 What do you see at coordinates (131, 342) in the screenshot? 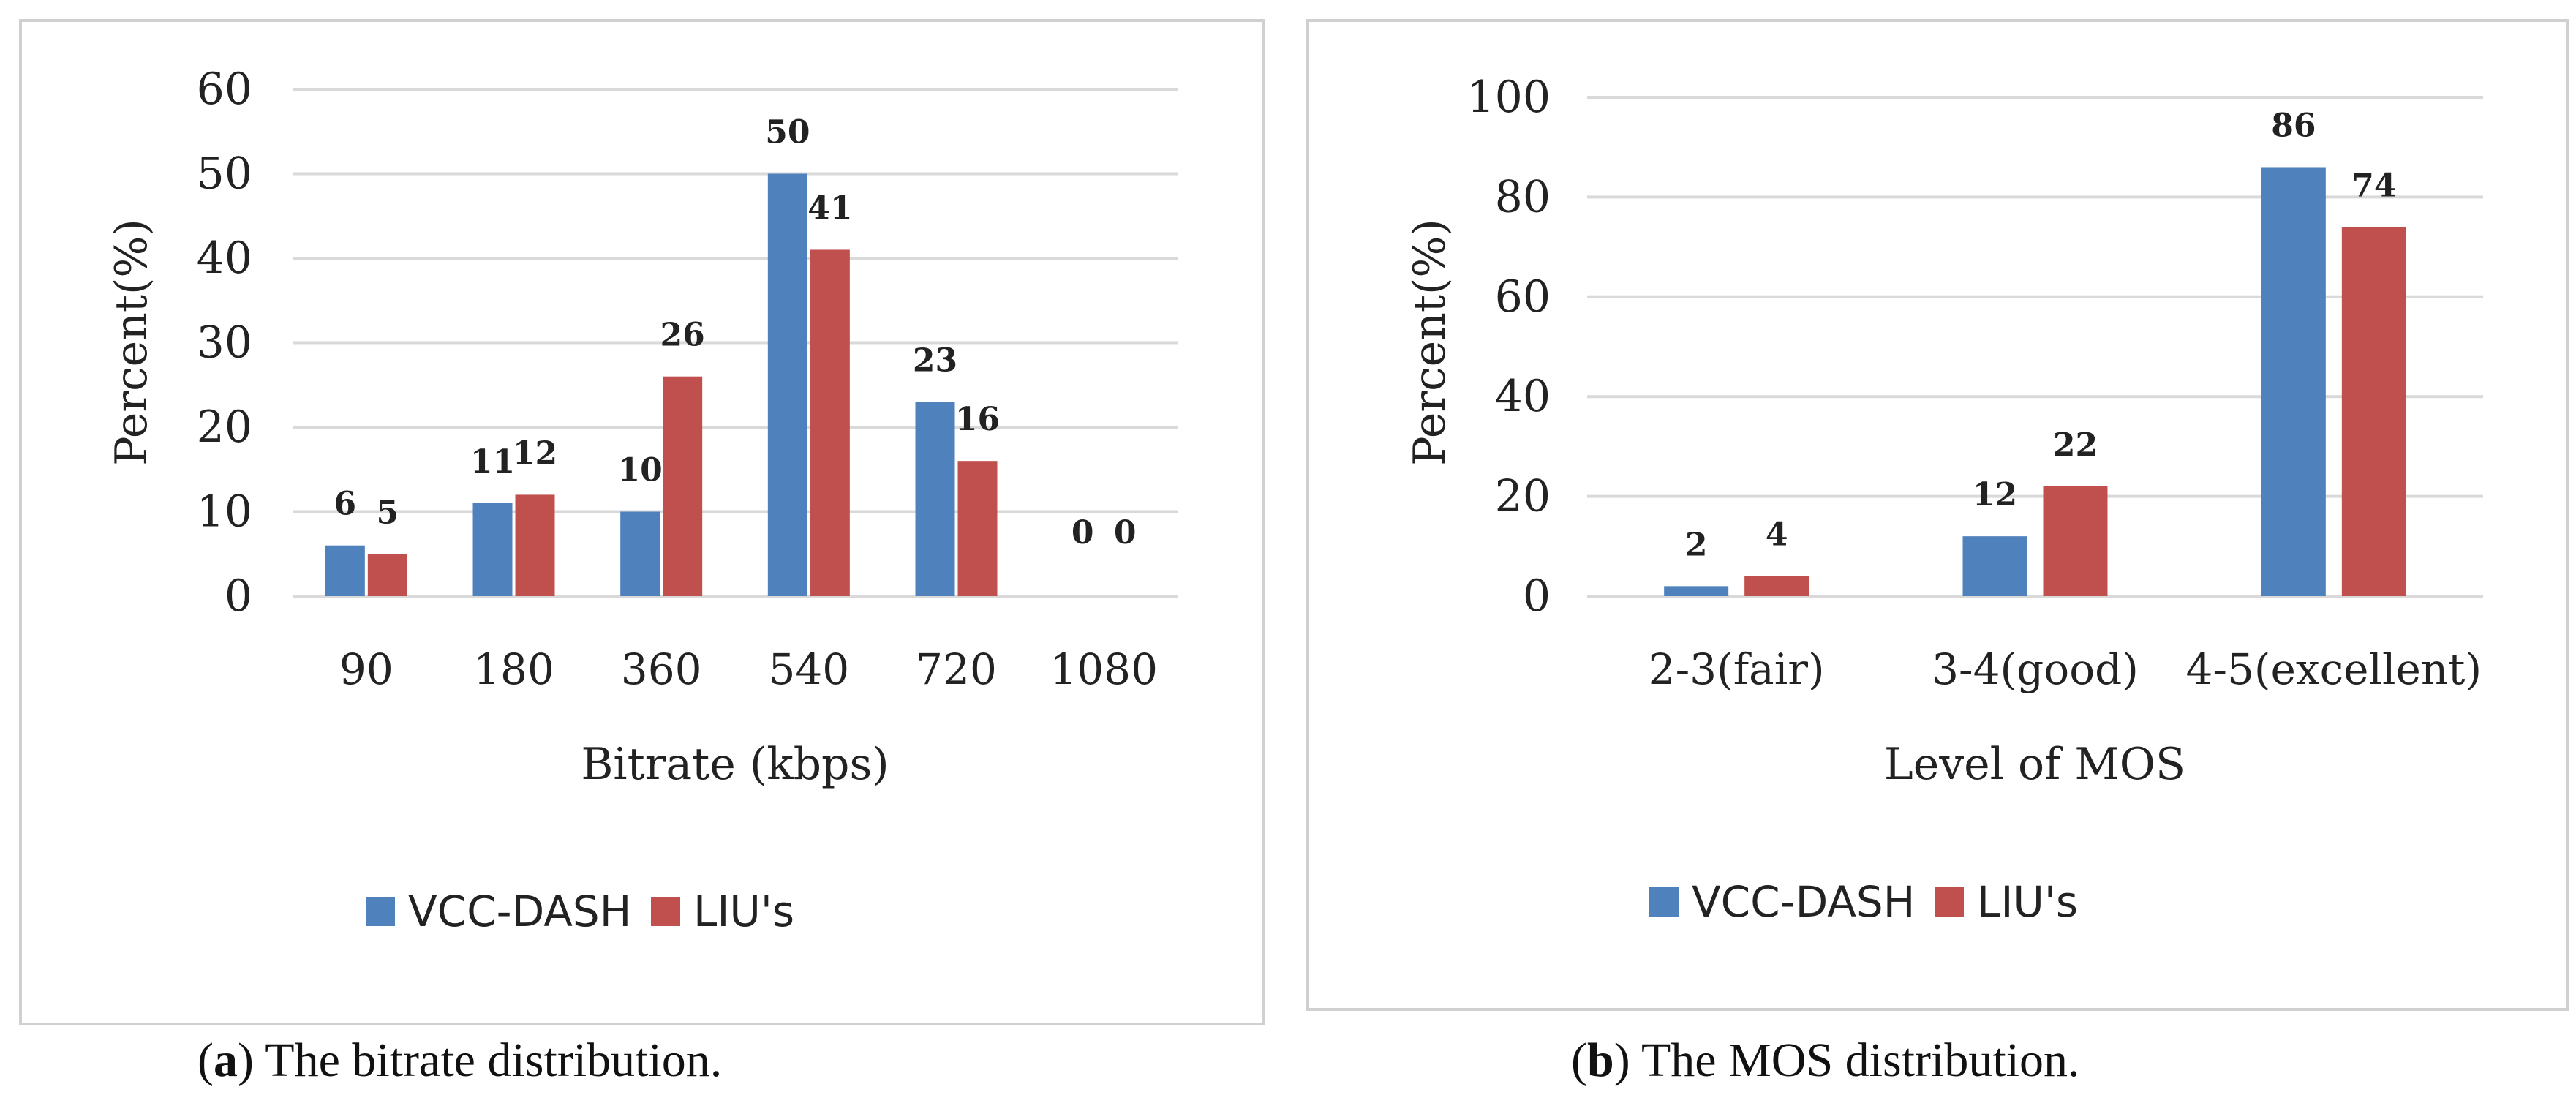
I see `chart-a-y-axis-title: Percent(%)` at bounding box center [131, 342].